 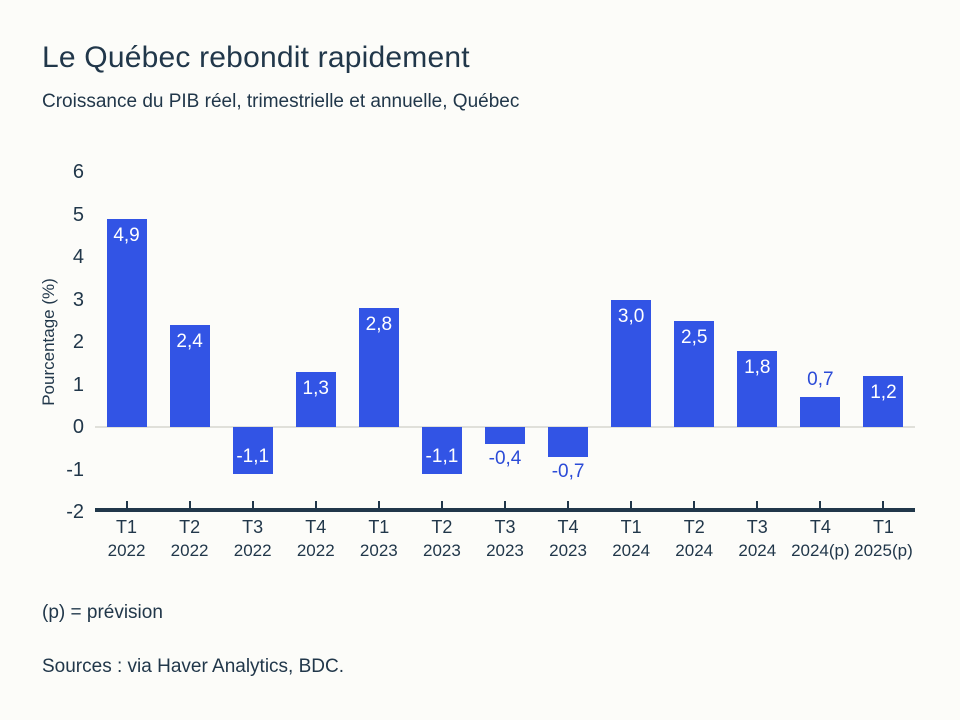 What do you see at coordinates (193, 666) in the screenshot?
I see `sources-note: Sources : via Haver Analytics, BDC.` at bounding box center [193, 666].